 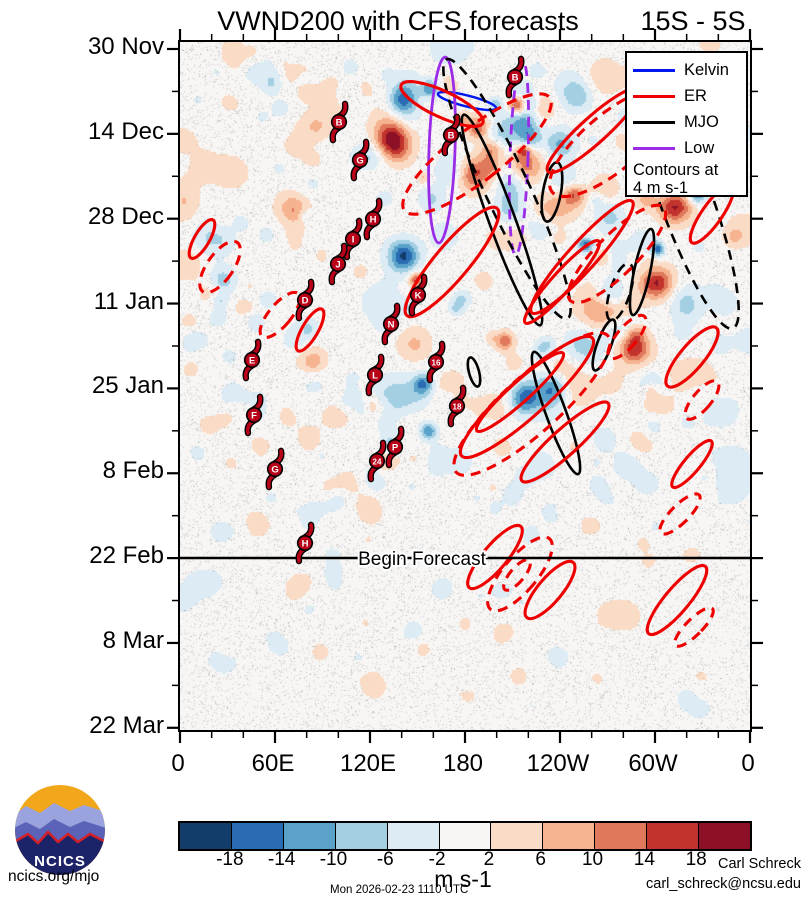 I want to click on ncics-logo: NCICS, so click(x=60, y=830).